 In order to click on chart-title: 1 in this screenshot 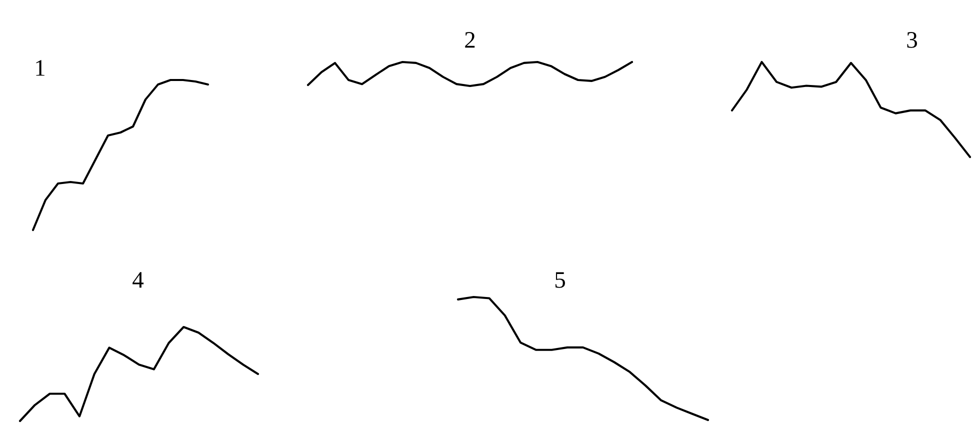, I will do `click(40, 68)`.